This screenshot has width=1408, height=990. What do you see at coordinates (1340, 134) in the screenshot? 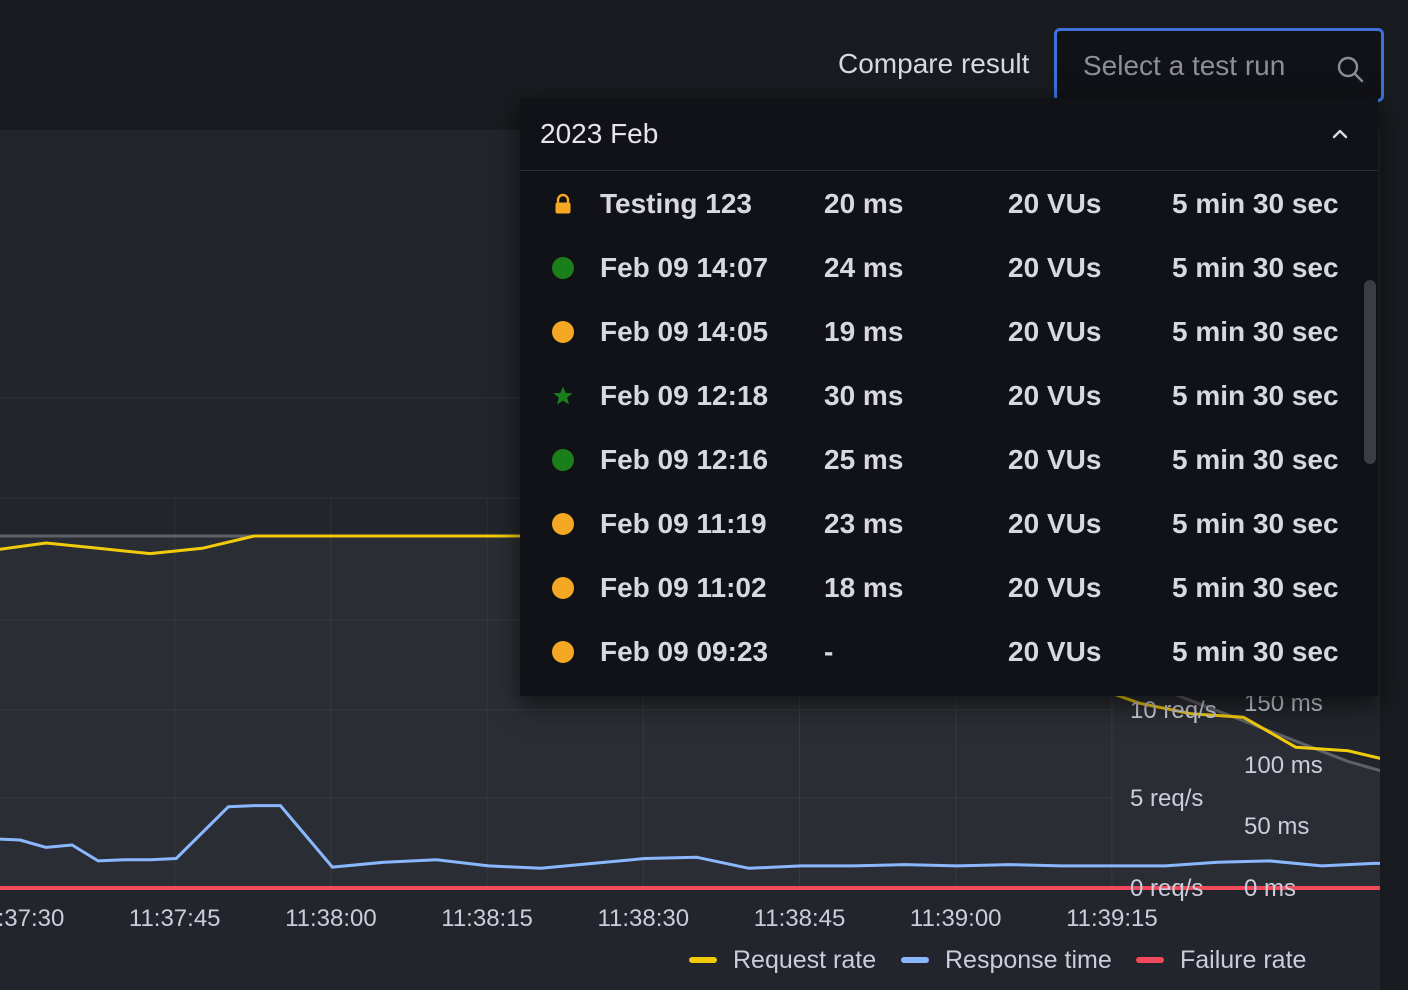
I see `chevron-up-icon` at bounding box center [1340, 134].